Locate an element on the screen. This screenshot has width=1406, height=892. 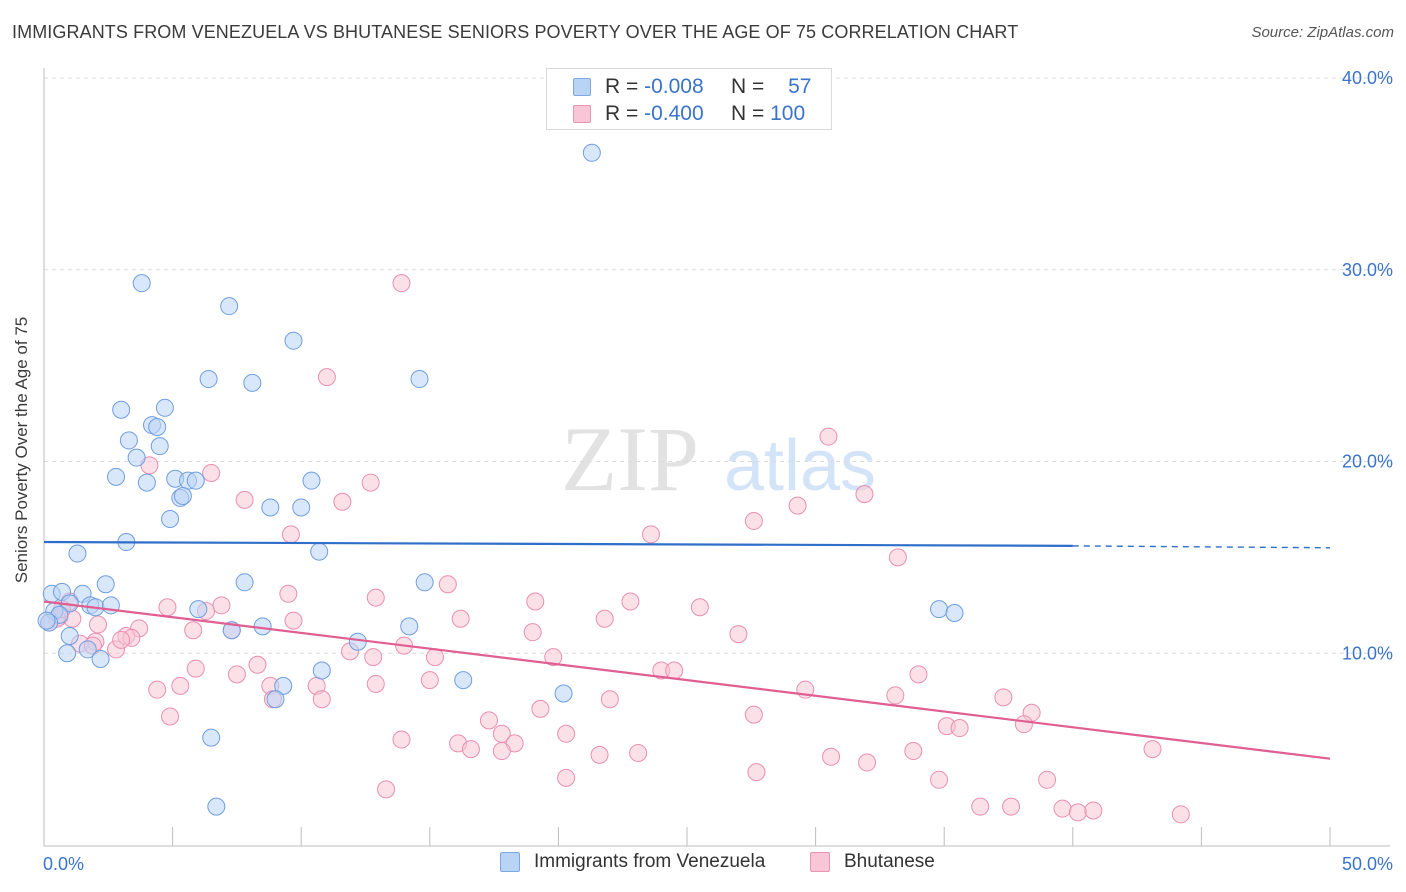
source-label: Source: ZipAtlas.com is located at coordinates (1322, 32).